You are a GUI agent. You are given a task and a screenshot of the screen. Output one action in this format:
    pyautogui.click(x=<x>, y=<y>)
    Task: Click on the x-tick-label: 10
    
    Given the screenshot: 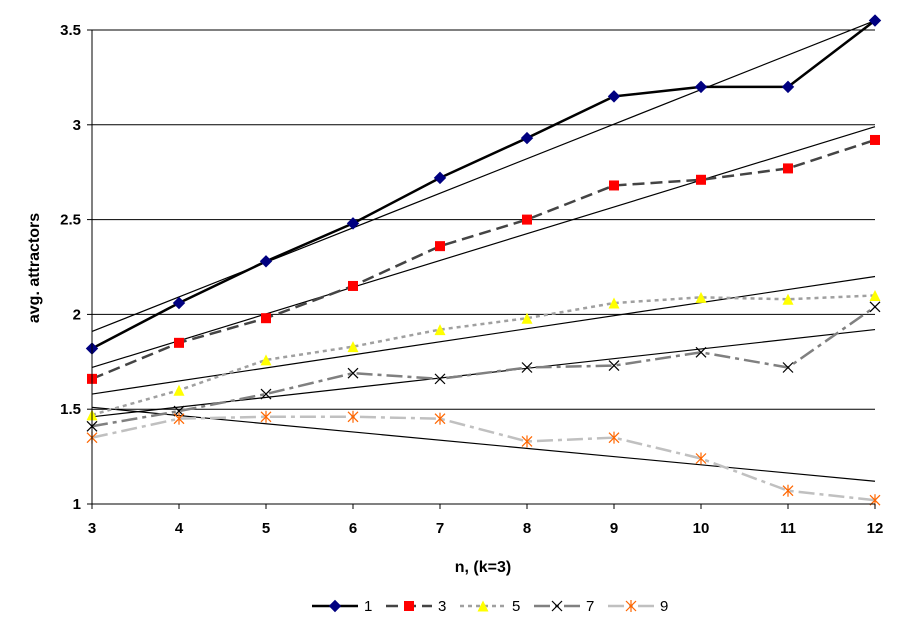 What is the action you would take?
    pyautogui.click(x=701, y=528)
    